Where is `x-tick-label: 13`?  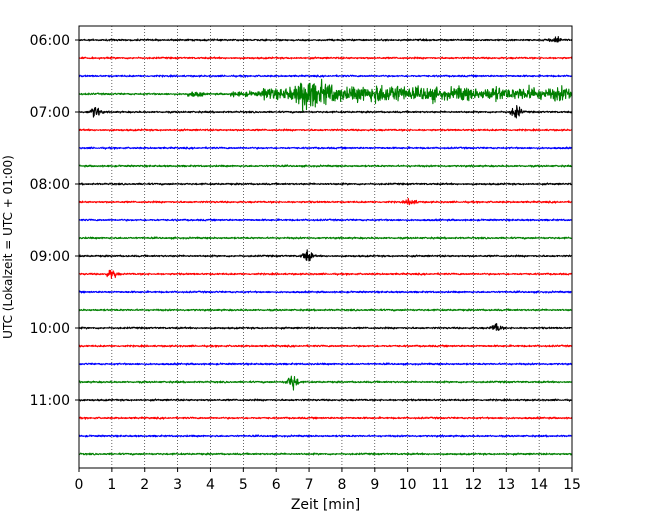 x-tick-label: 13 is located at coordinates (506, 485).